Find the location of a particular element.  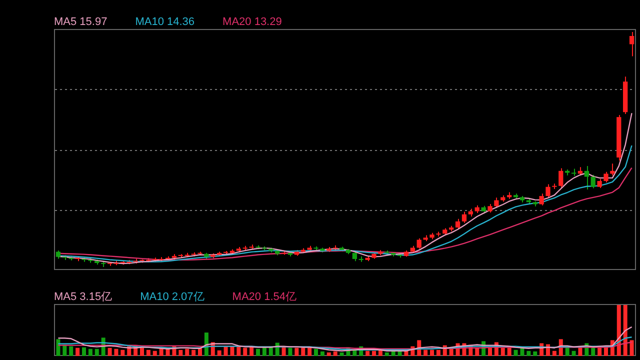

text: MA5 15.97 is located at coordinates (81, 22).